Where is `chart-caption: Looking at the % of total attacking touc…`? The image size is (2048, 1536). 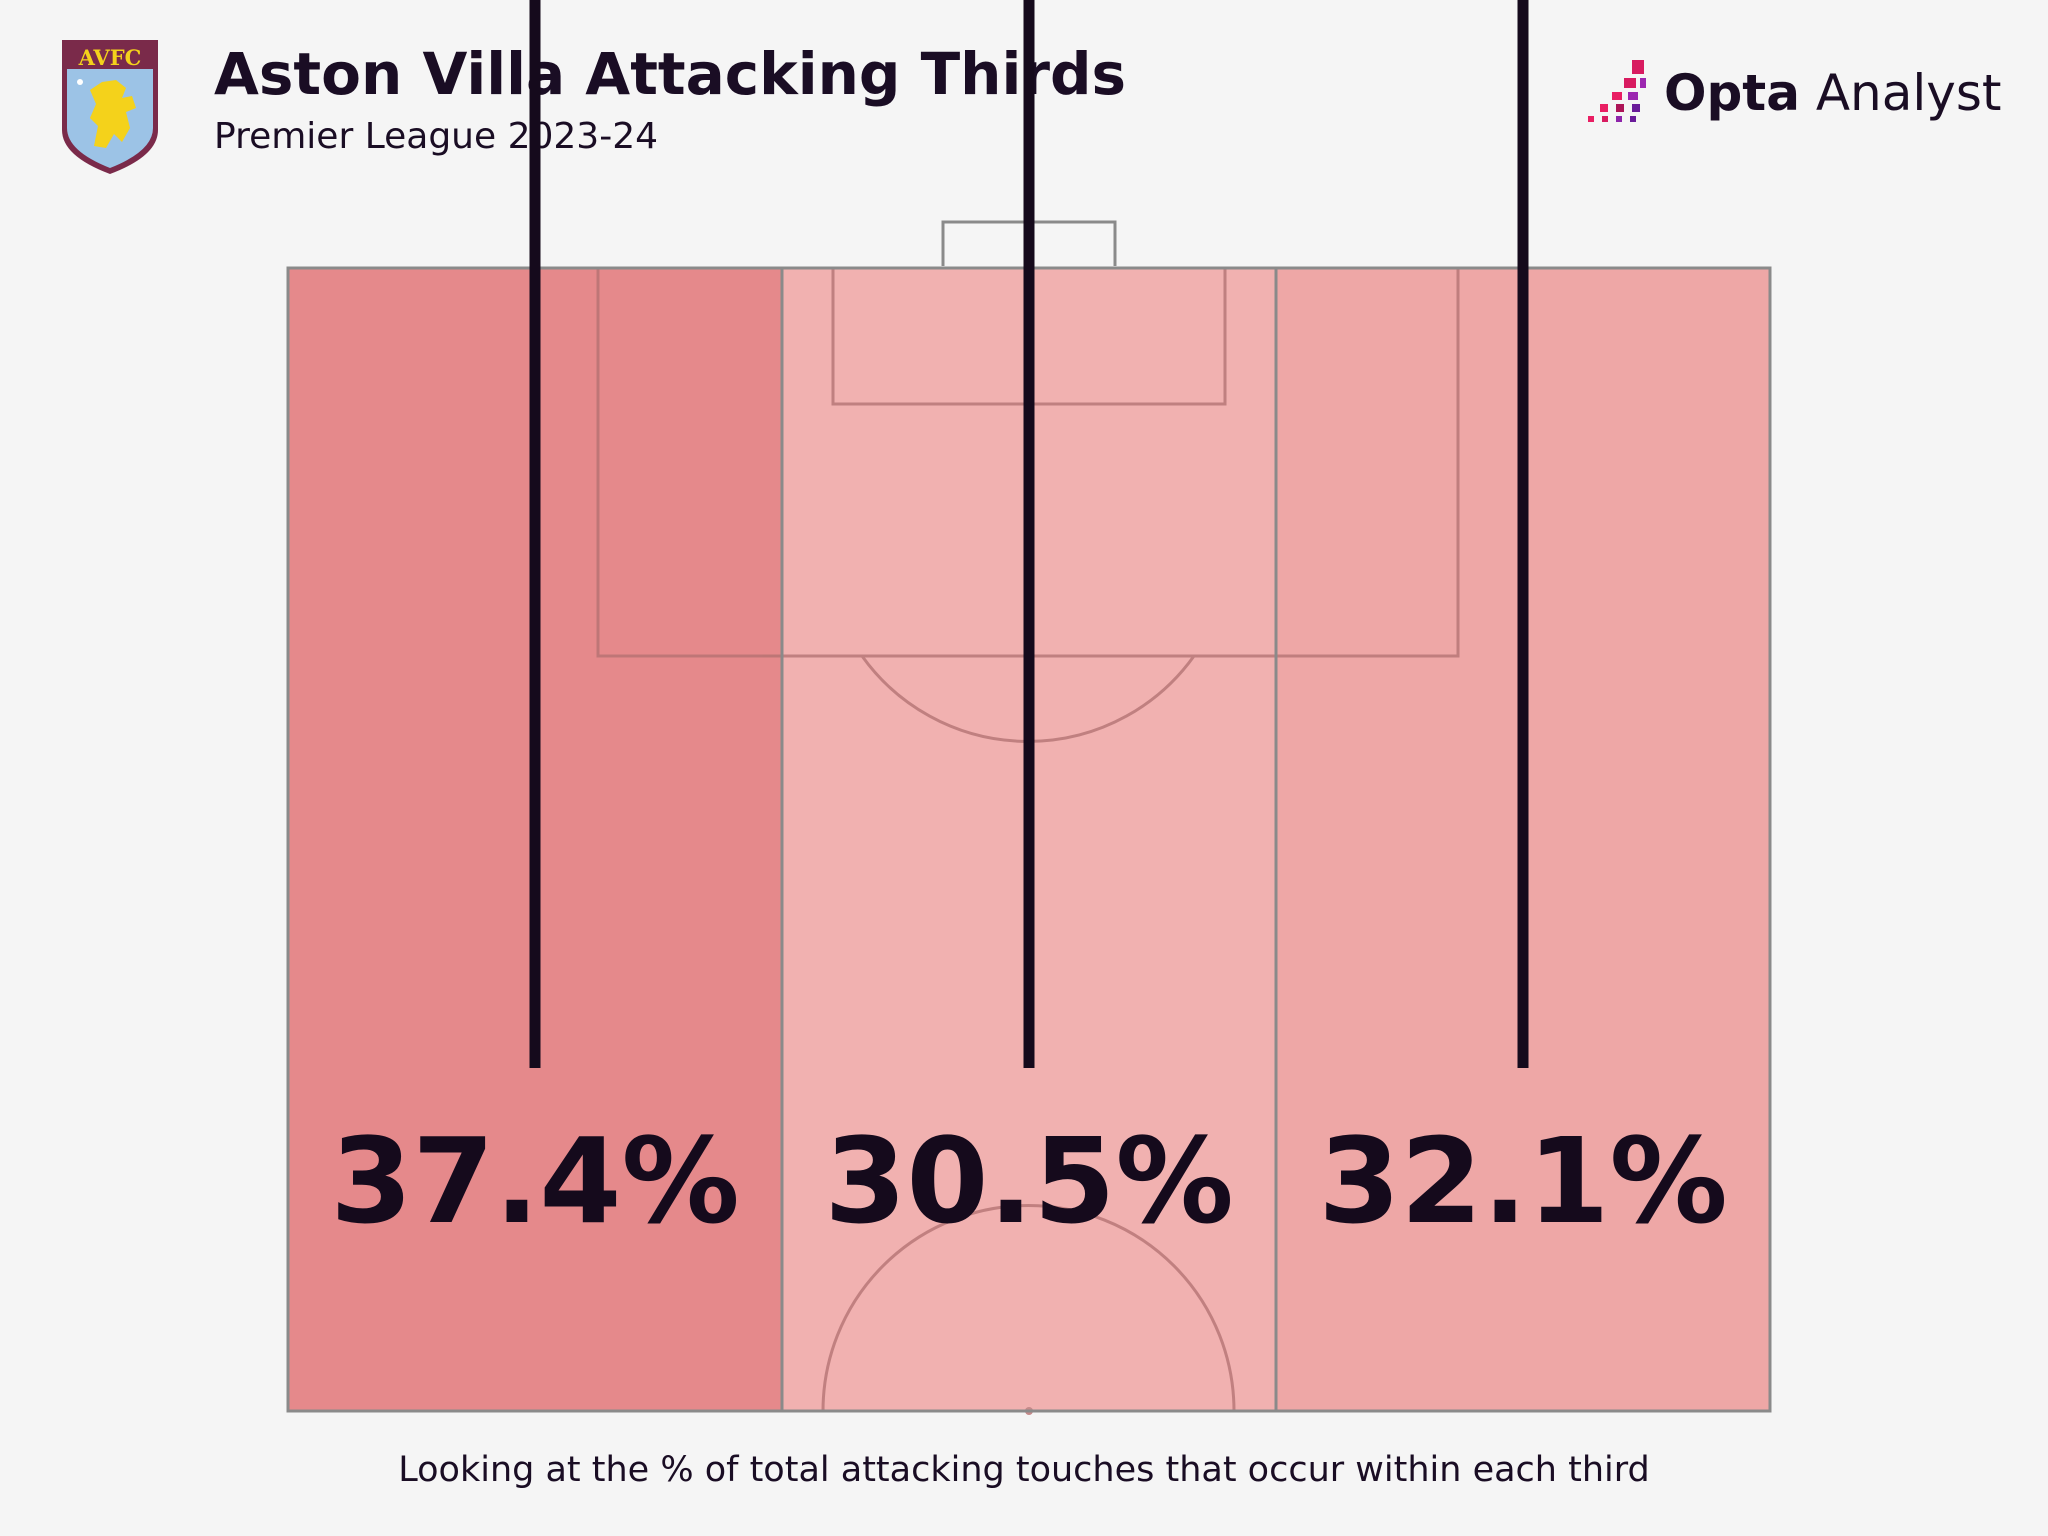
chart-caption: Looking at the % of total attacking touc… is located at coordinates (1024, 1470).